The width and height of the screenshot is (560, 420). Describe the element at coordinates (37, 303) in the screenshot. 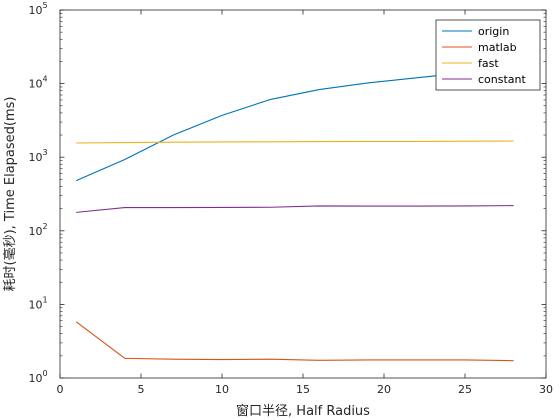

I see `y-tick-label: 10¹` at that location.